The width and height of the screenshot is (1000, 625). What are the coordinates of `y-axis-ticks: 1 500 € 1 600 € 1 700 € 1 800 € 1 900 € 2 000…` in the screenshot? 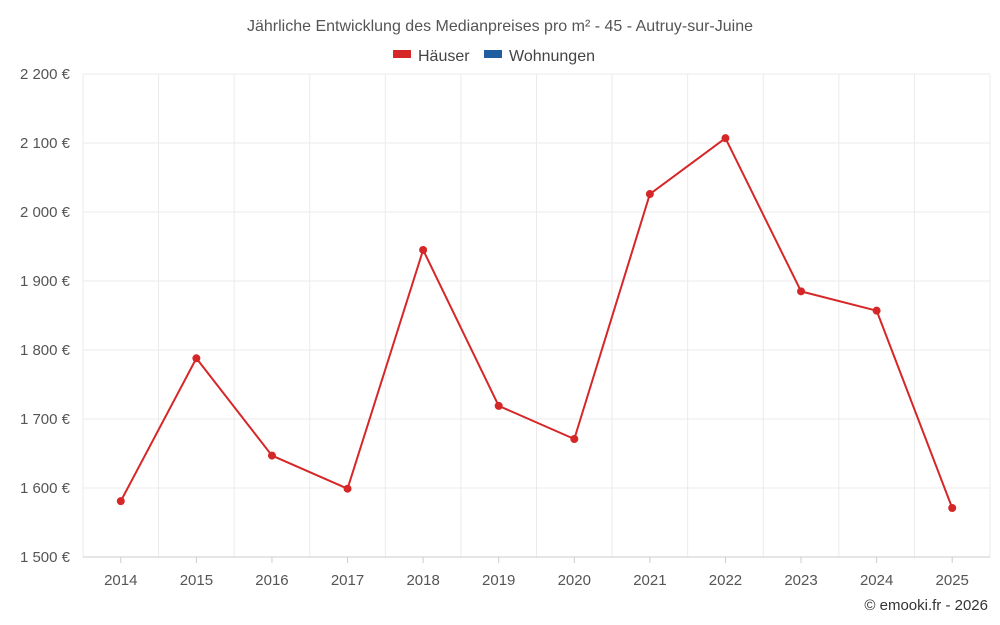 It's located at (45, 316).